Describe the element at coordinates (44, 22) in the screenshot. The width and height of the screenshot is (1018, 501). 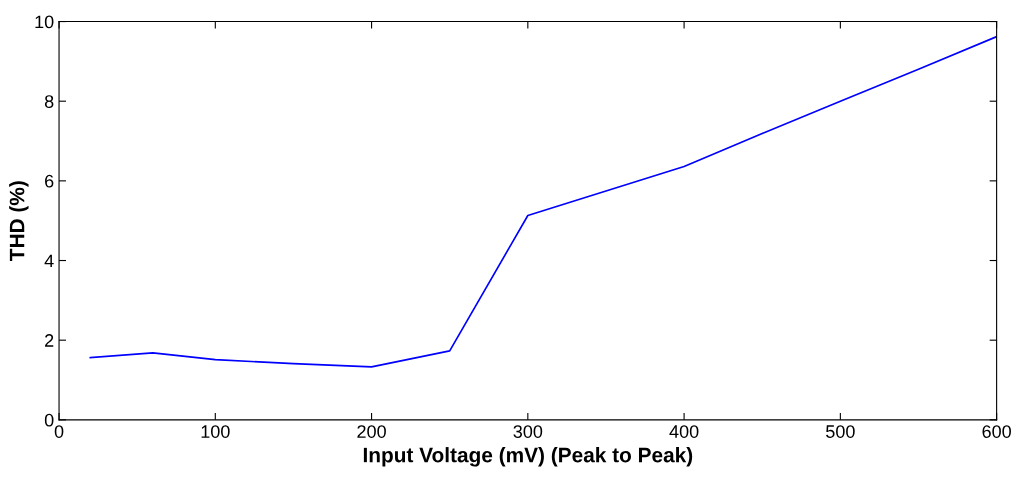
I see `y-tick-label: 10` at that location.